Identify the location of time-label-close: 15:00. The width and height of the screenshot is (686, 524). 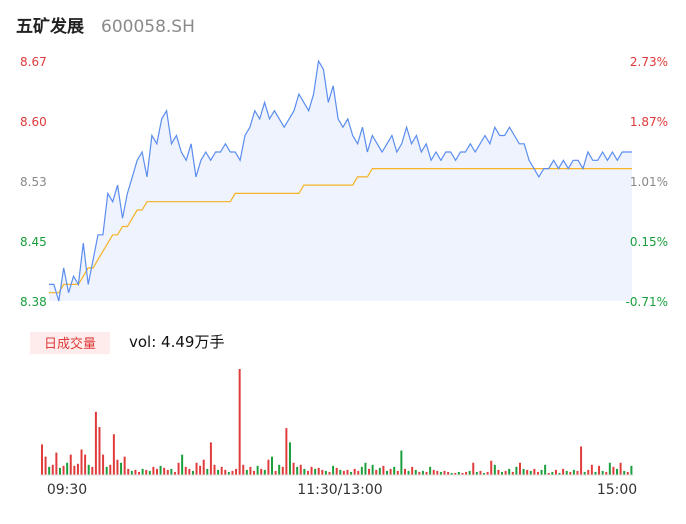
(617, 490).